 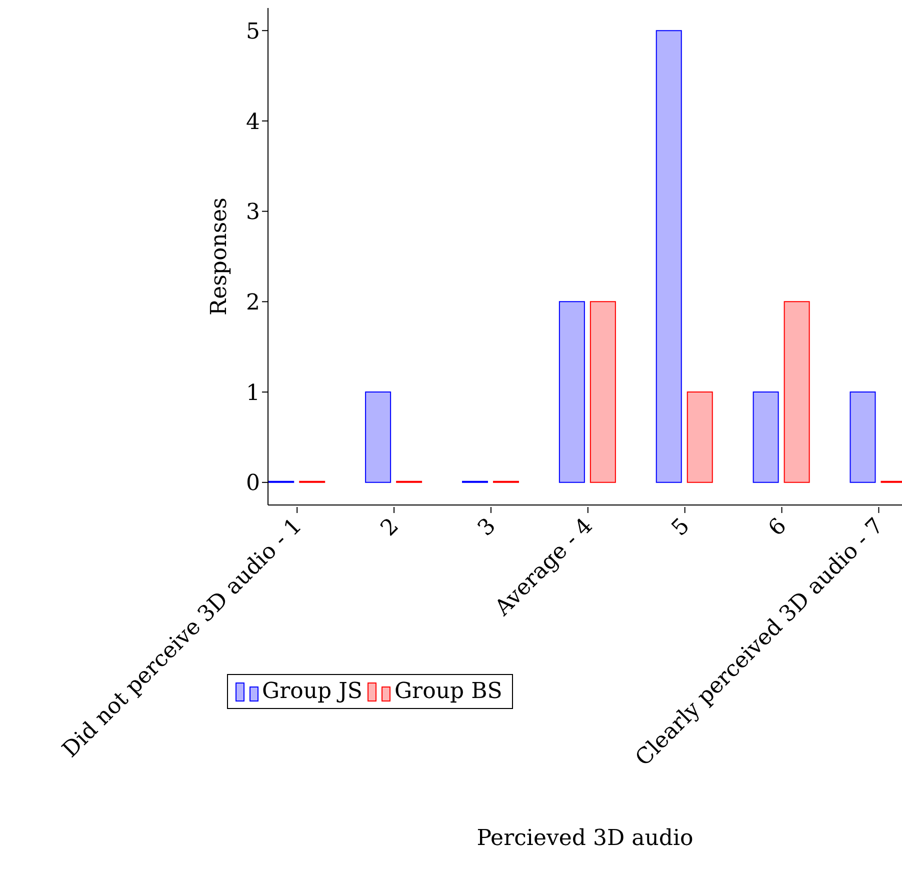 What do you see at coordinates (253, 122) in the screenshot?
I see `y-tick-label: 4` at bounding box center [253, 122].